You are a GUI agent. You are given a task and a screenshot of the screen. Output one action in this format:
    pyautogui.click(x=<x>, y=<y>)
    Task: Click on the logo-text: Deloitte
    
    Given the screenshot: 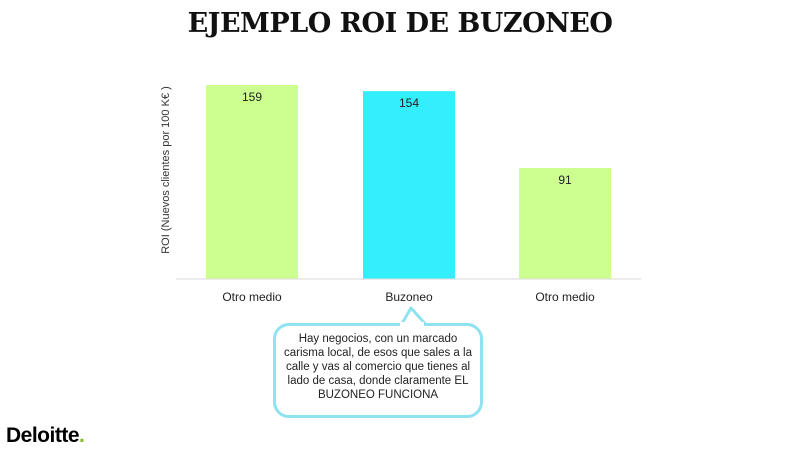 What is the action you would take?
    pyautogui.click(x=43, y=435)
    